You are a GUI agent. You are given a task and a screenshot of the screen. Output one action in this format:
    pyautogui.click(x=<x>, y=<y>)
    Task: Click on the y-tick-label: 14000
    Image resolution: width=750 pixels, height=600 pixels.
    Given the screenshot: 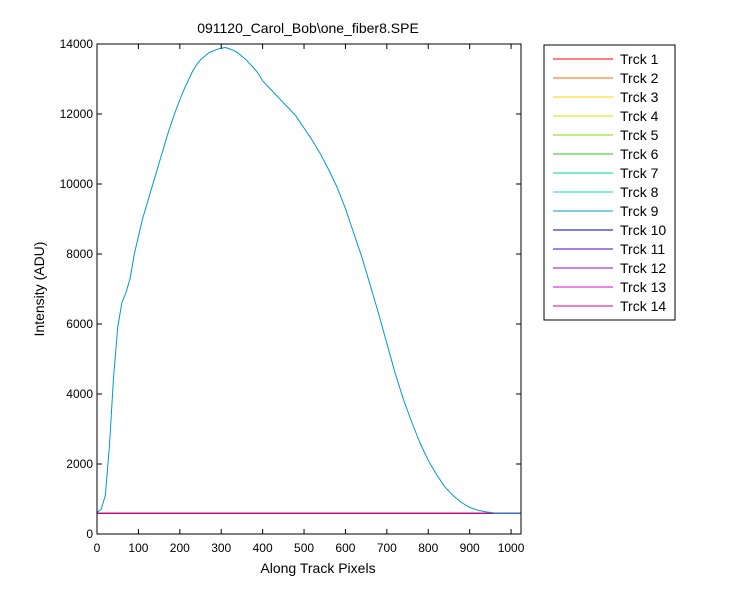 What is the action you would take?
    pyautogui.click(x=77, y=44)
    